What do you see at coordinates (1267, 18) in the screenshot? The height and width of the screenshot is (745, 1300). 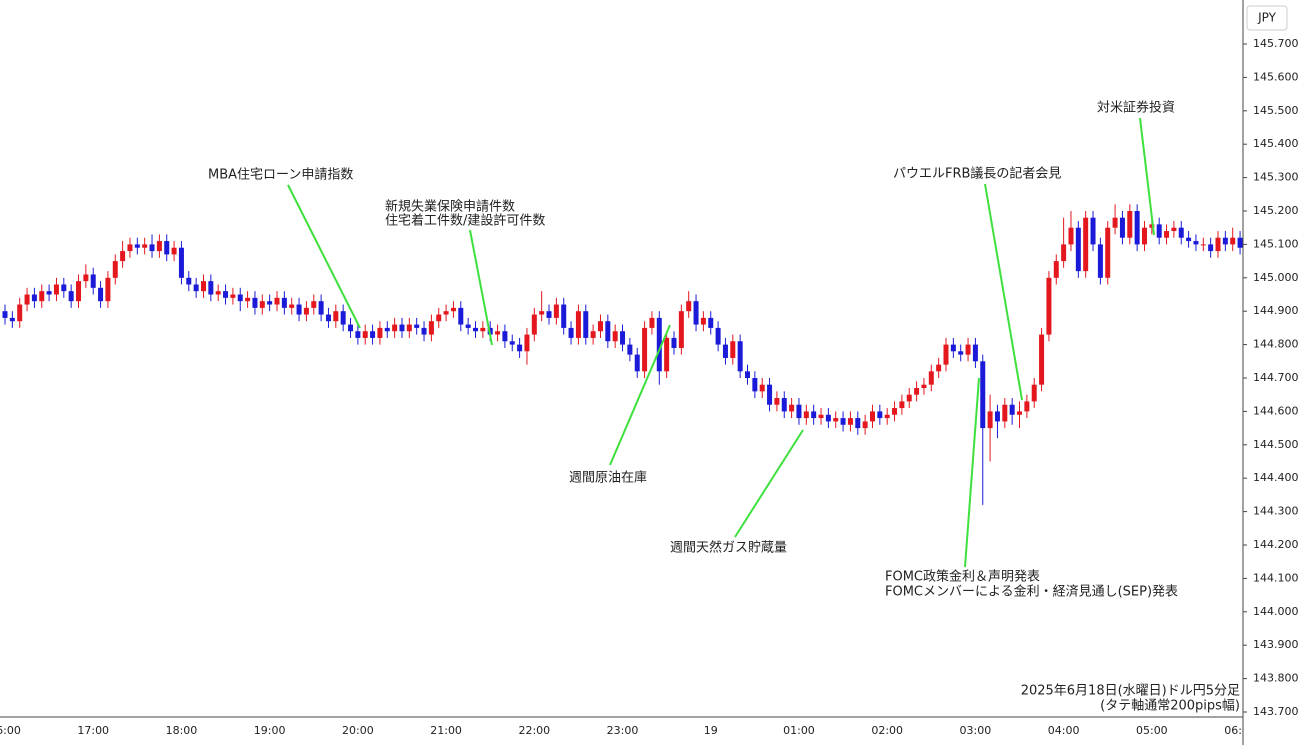 I see `currency: JPY` at bounding box center [1267, 18].